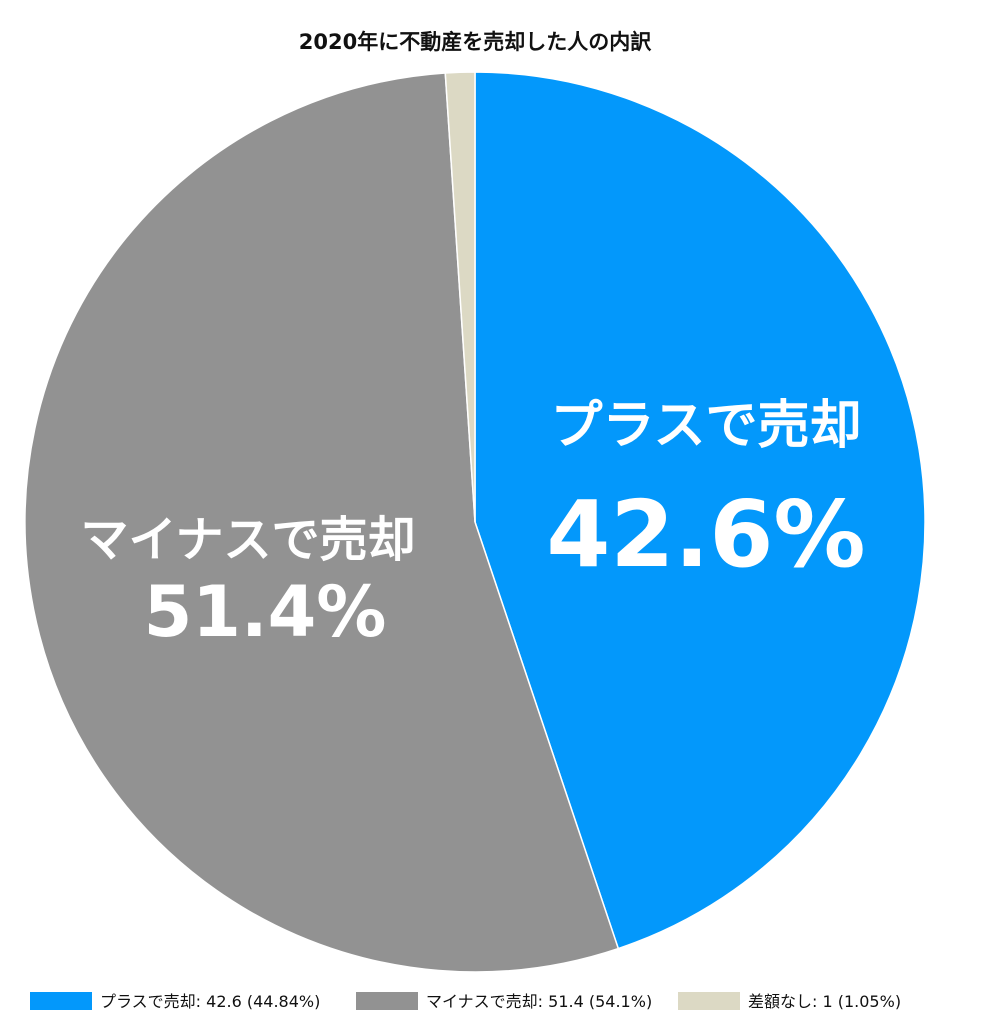 Image resolution: width=990 pixels, height=1024 pixels. I want to click on legend-label-1: プラスで売却: 42.6 (44.84%), so click(210, 1001).